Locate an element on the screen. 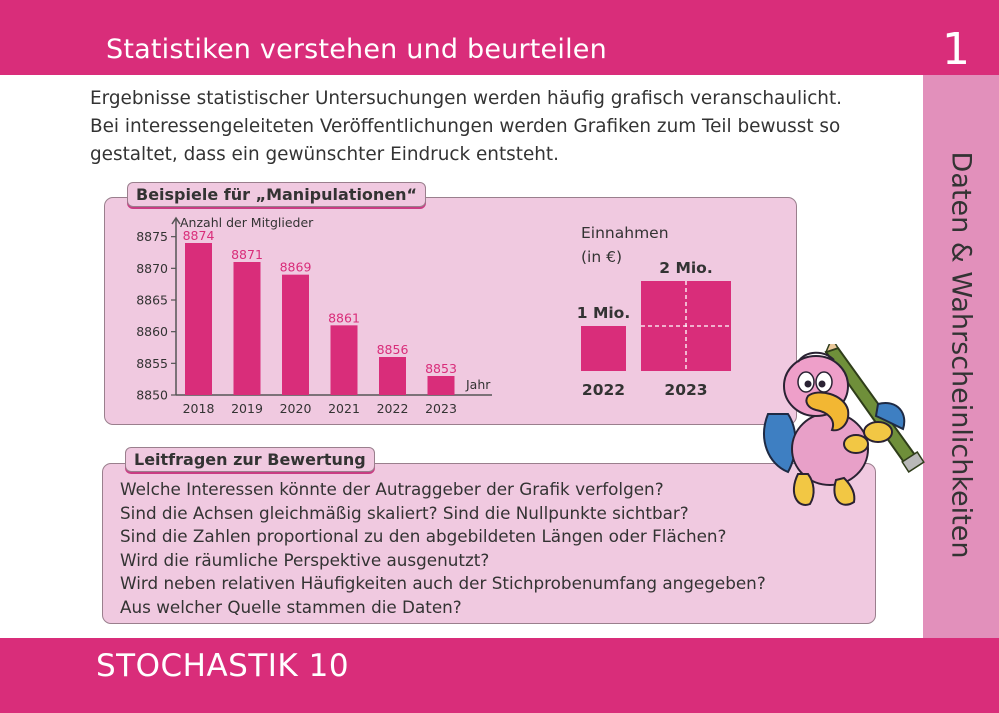 The height and width of the screenshot is (713, 999). footer-bar is located at coordinates (499, 675).